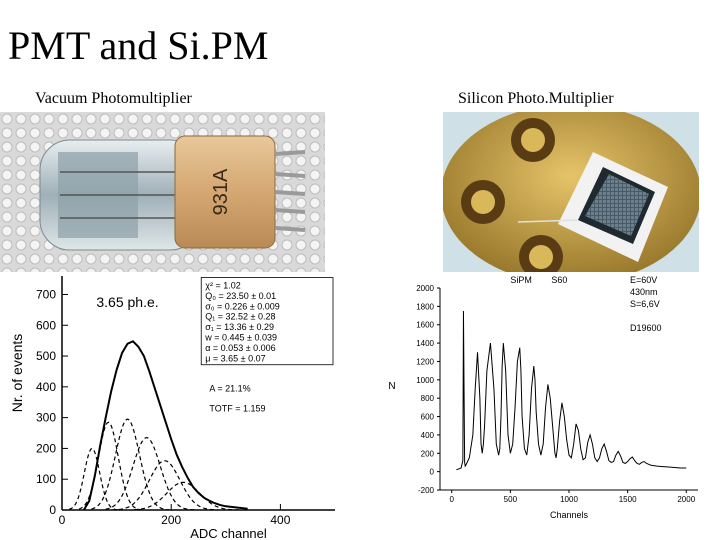  What do you see at coordinates (425, 306) in the screenshot?
I see `y-tick-label: 1800` at bounding box center [425, 306].